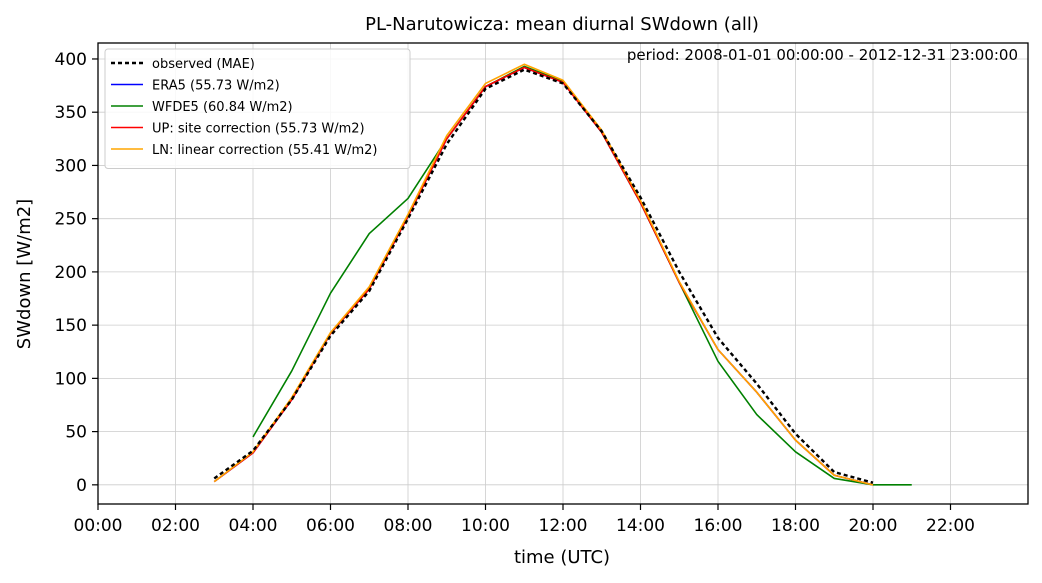  Describe the element at coordinates (408, 526) in the screenshot. I see `x-tick-label: 08:00` at that location.